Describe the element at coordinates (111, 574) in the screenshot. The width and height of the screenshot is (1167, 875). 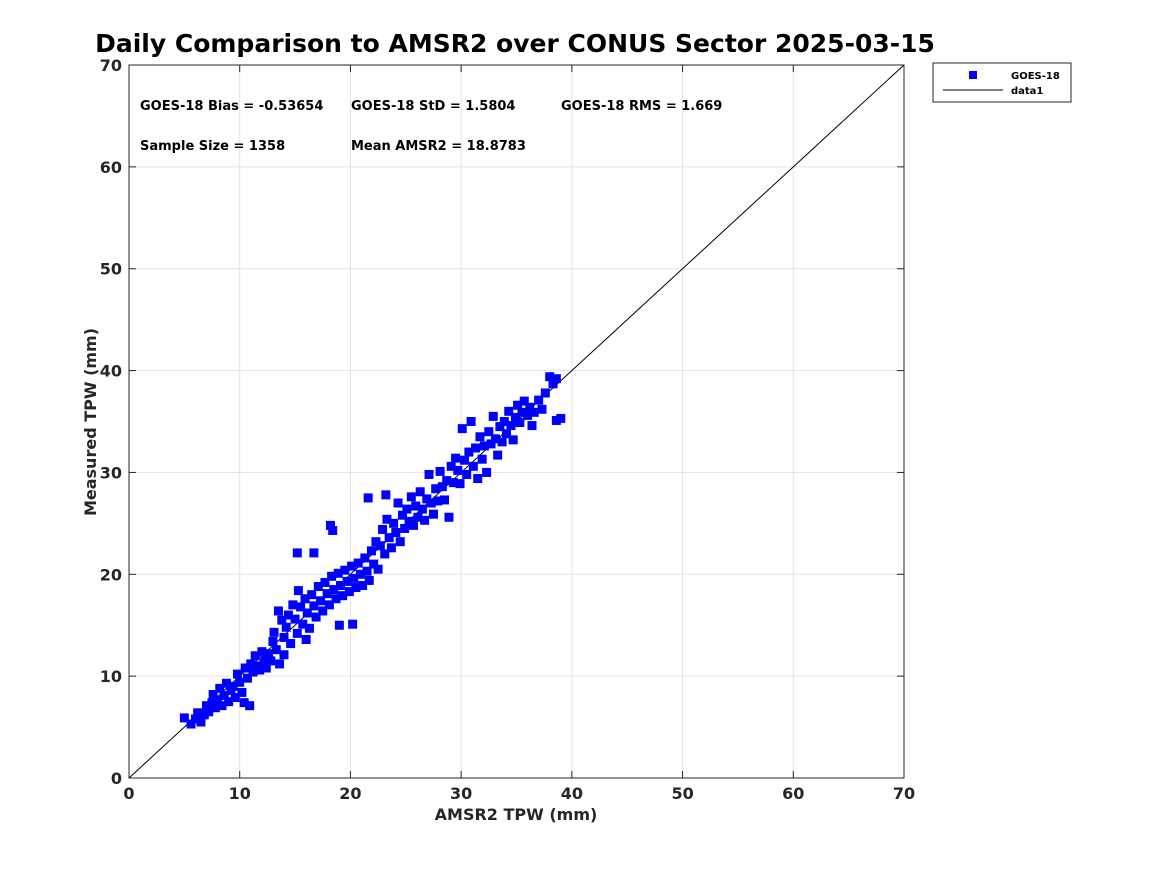
I see `y-tick-label: 20` at that location.